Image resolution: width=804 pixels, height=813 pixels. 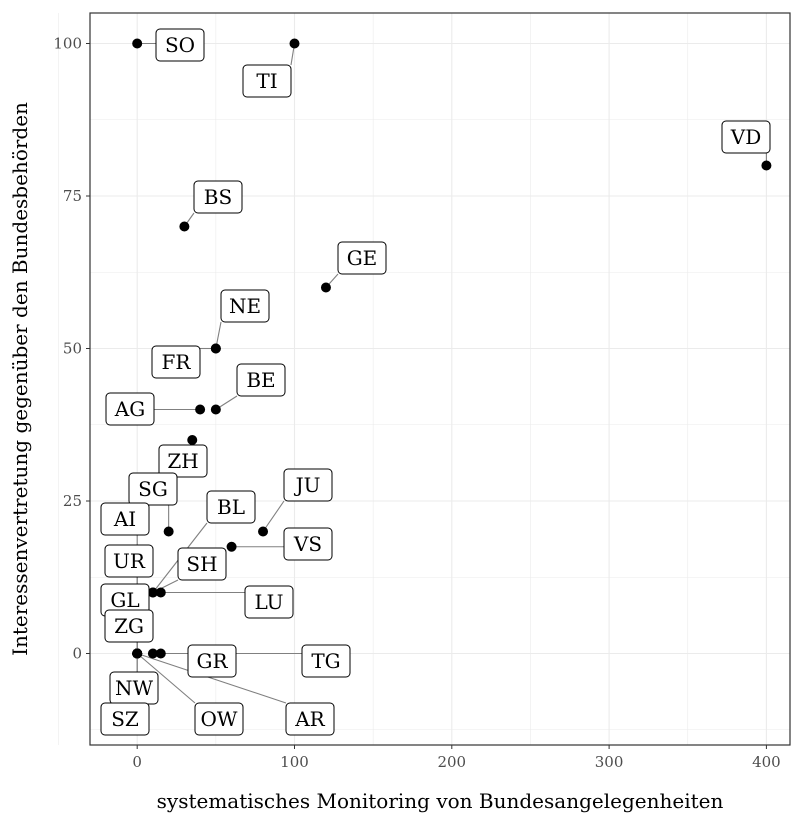 What do you see at coordinates (72, 349) in the screenshot?
I see `y-tick-label: 50` at bounding box center [72, 349].